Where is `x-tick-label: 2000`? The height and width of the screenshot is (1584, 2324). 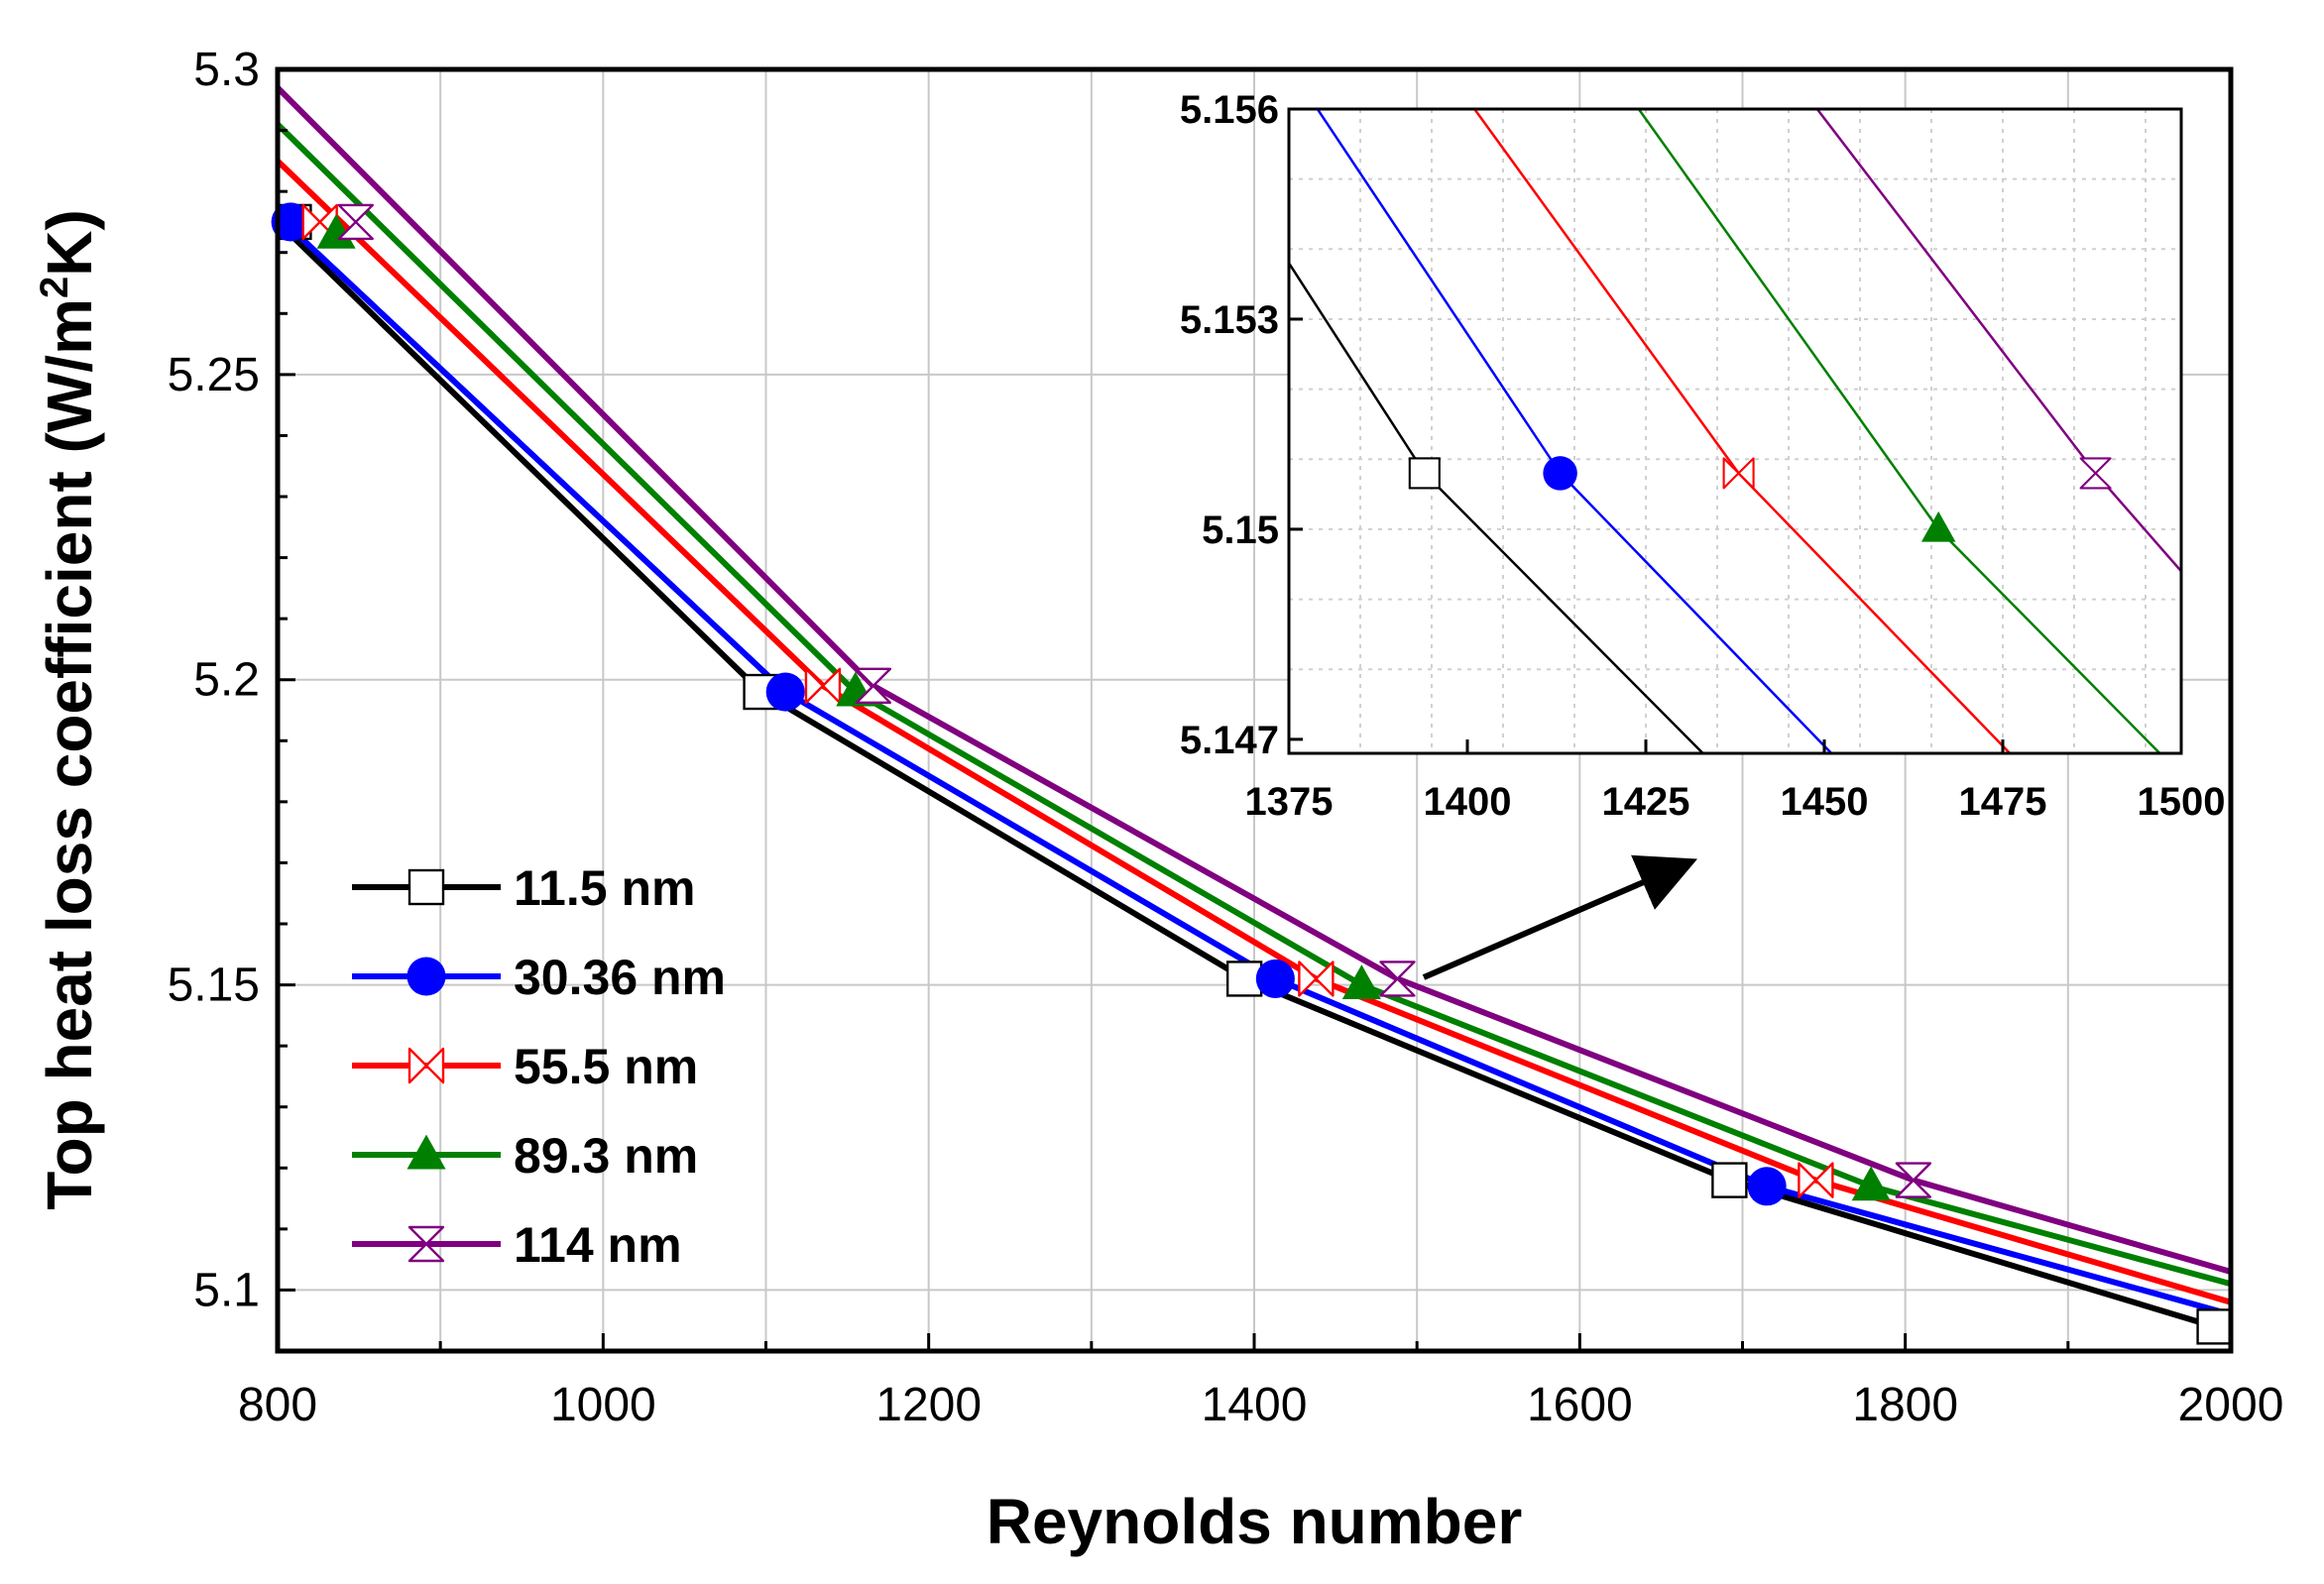
x-tick-label: 2000 is located at coordinates (2231, 1405).